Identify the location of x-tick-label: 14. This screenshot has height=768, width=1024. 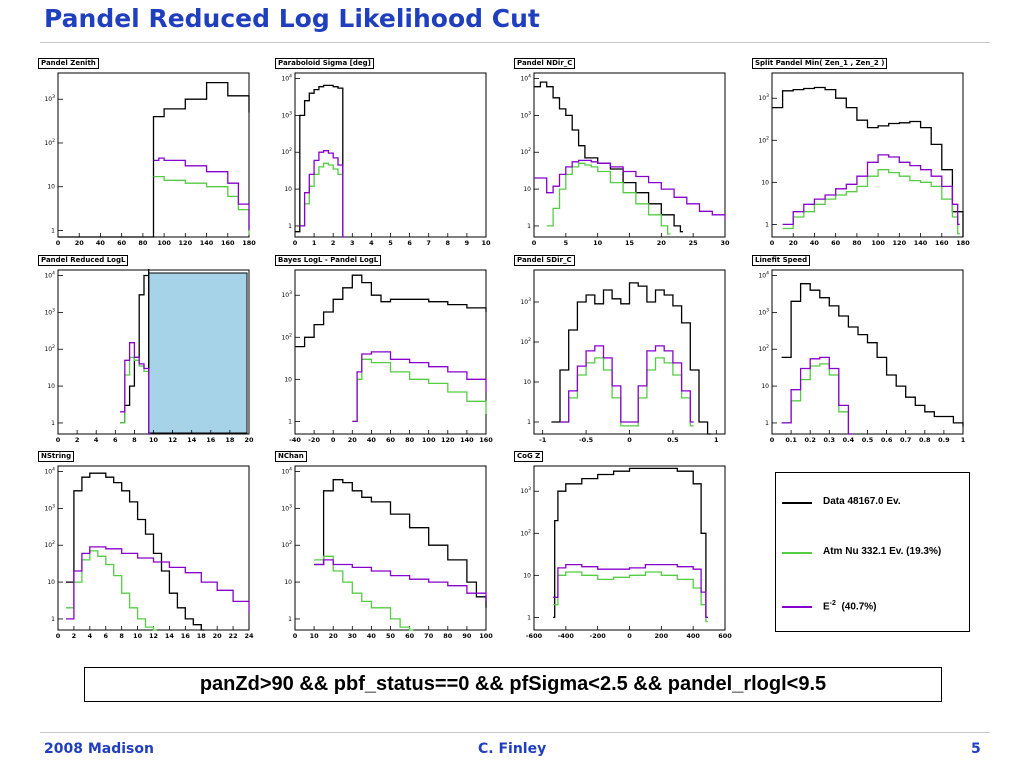
(170, 636).